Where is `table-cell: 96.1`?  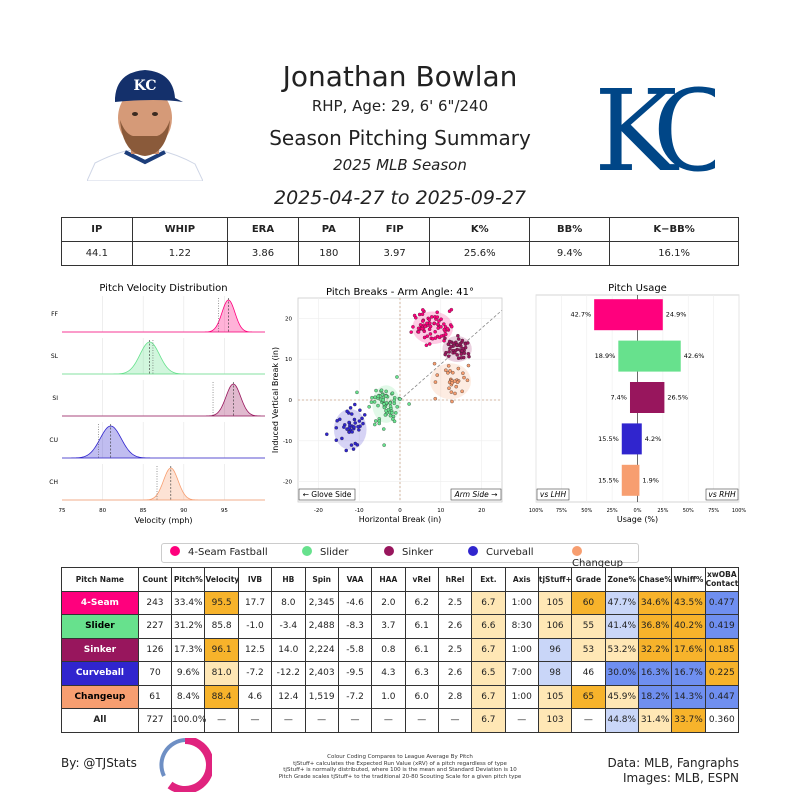 table-cell: 96.1 is located at coordinates (221, 649).